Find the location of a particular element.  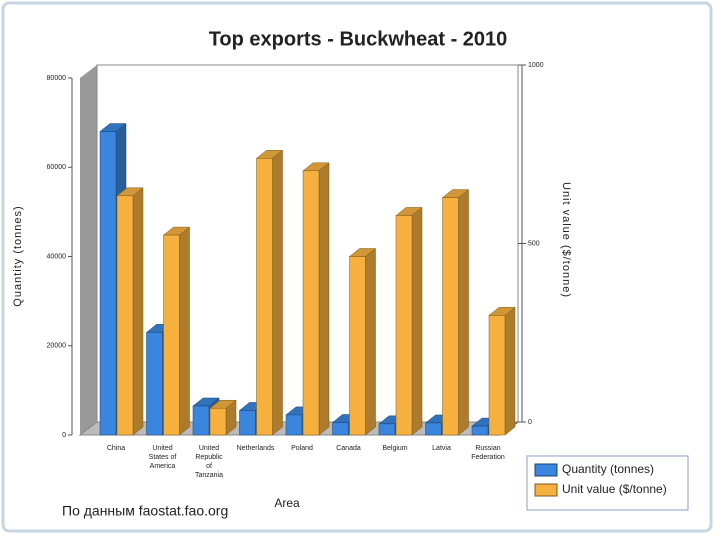

x-tick-label: China is located at coordinates (116, 448).